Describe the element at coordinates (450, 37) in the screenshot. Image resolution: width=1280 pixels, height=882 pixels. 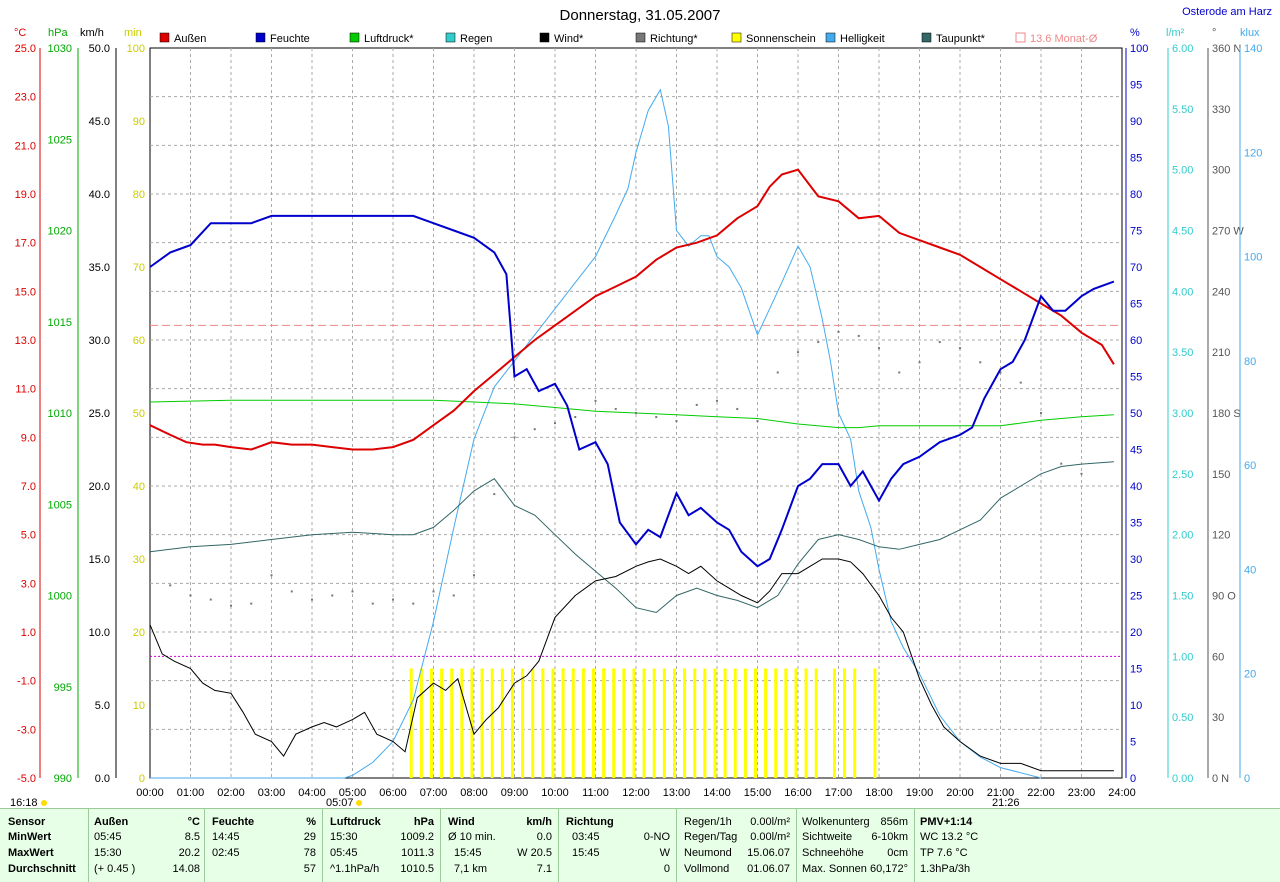
I see `legend-swatch-rain` at that location.